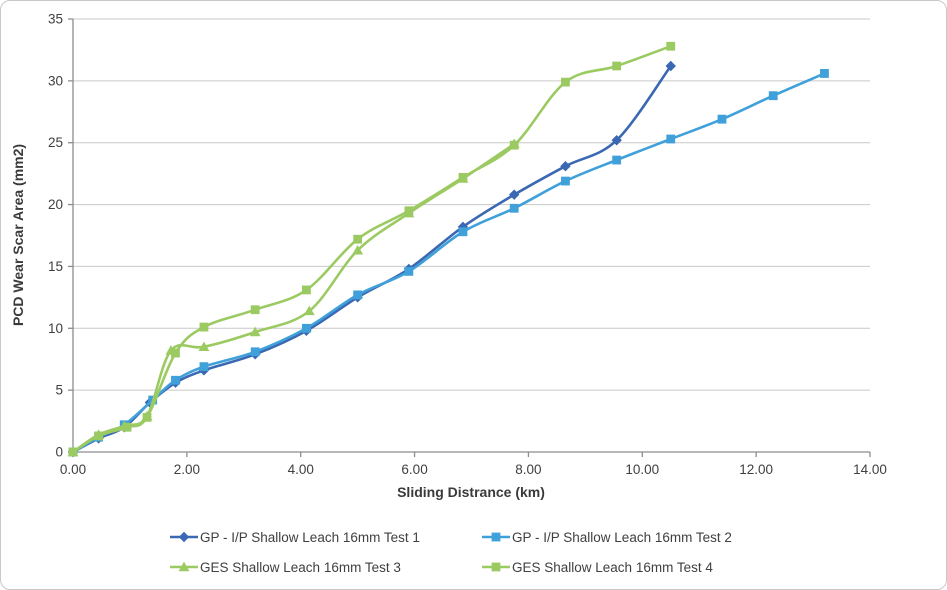 The image size is (947, 590). I want to click on legend-item-3: GES Shallow Leach 16mm Test 3, so click(325, 567).